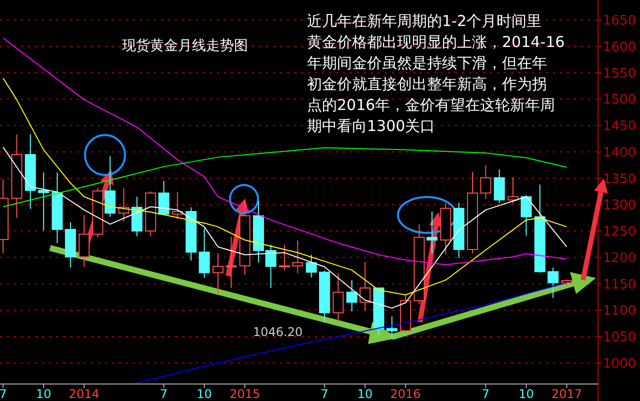 This screenshot has width=640, height=401. What do you see at coordinates (619, 152) in the screenshot?
I see `y-tick-label: 1400` at bounding box center [619, 152].